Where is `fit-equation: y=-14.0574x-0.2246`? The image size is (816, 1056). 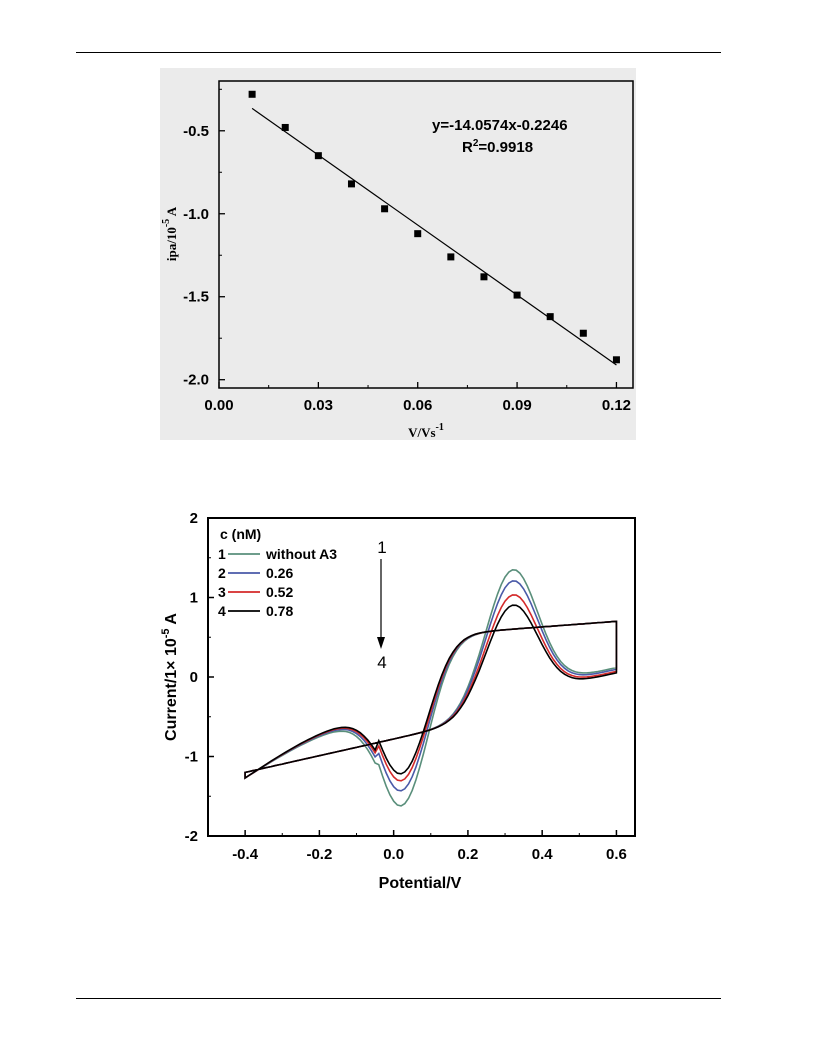
fit-equation: y=-14.0574x-0.2246 is located at coordinates (500, 125).